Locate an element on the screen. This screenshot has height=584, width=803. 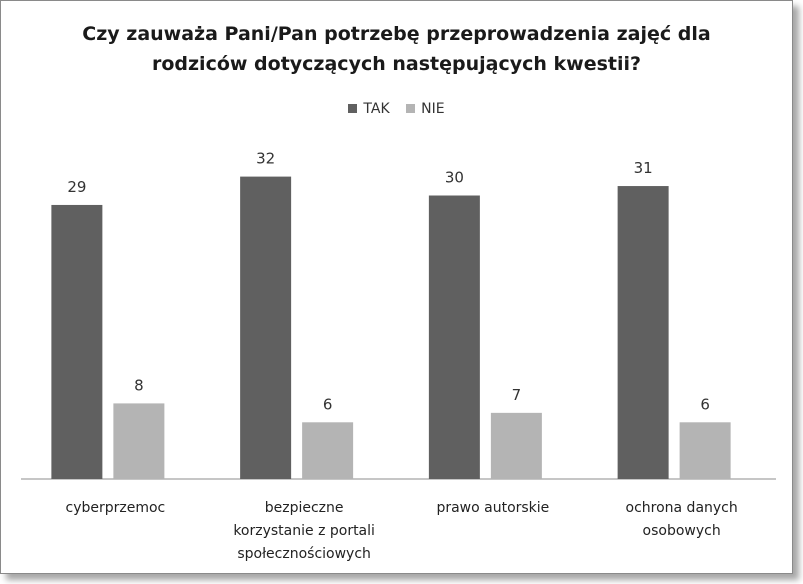
category-label-1-line-2: społecznościowych is located at coordinates (304, 554).